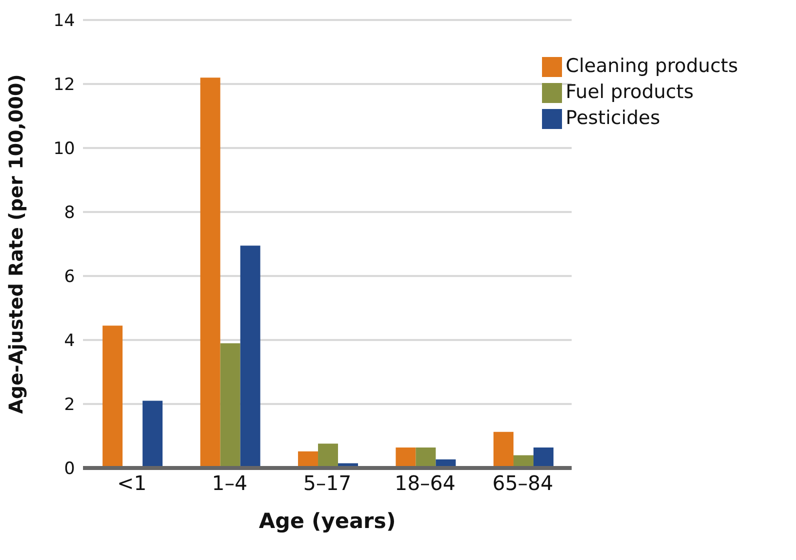 This screenshot has width=796, height=560. What do you see at coordinates (425, 483) in the screenshot?
I see `x-tick-label: 18–64` at bounding box center [425, 483].